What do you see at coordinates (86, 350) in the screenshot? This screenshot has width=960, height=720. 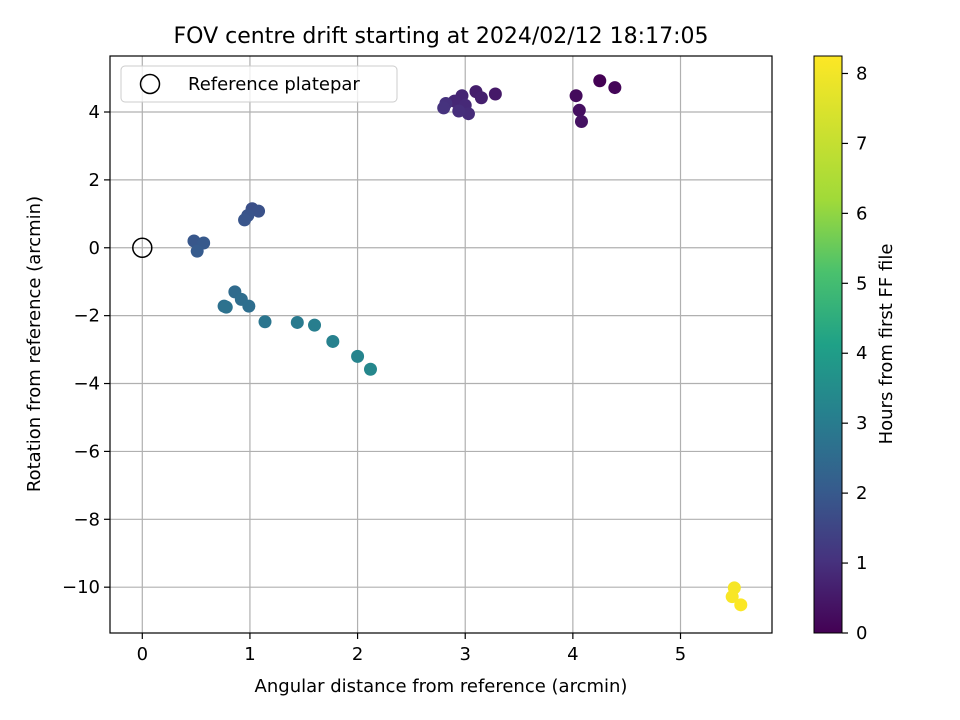 I see `y-axis-ticks: −10 −8 −6 −4 −2 0 2 4` at bounding box center [86, 350].